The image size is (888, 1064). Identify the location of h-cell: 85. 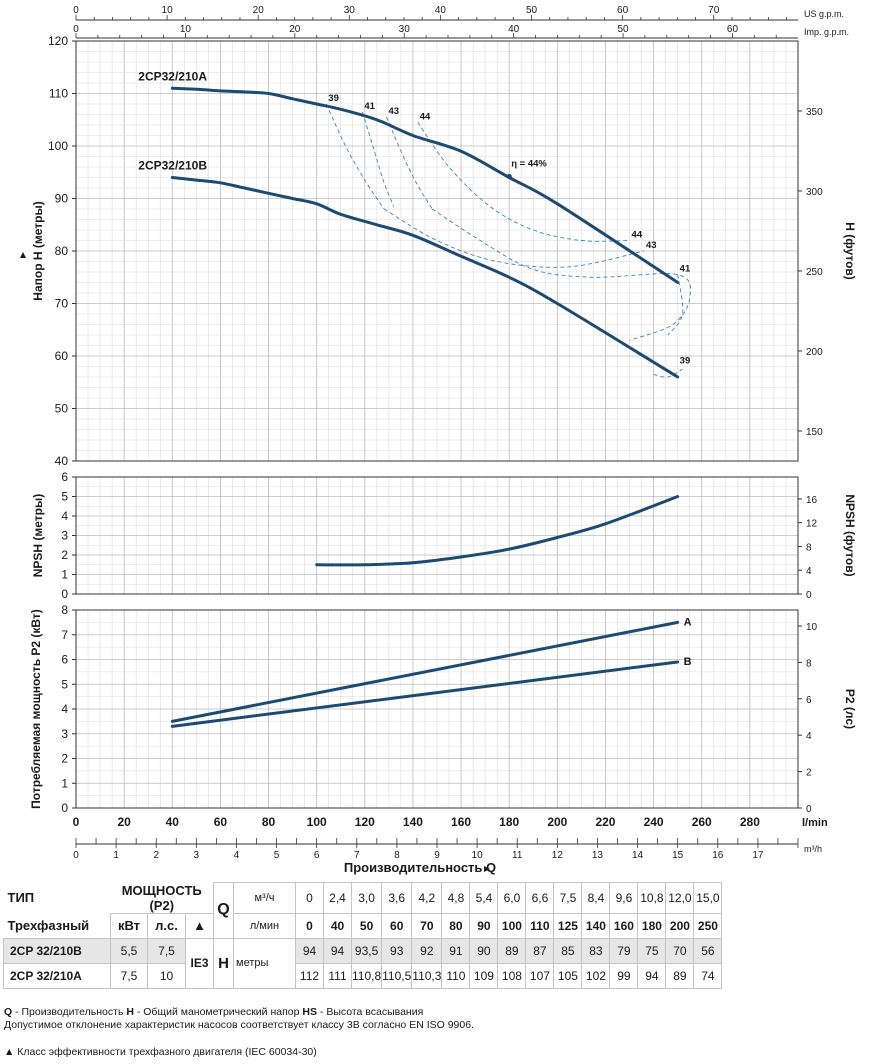
(568, 950).